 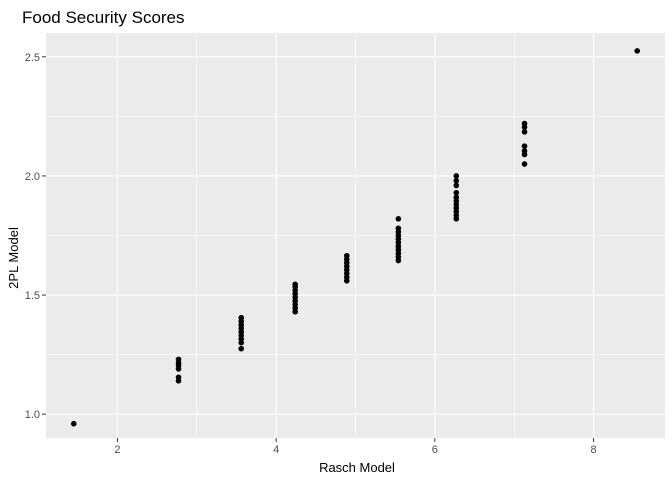 I want to click on x-tick-label: 2, so click(x=117, y=450).